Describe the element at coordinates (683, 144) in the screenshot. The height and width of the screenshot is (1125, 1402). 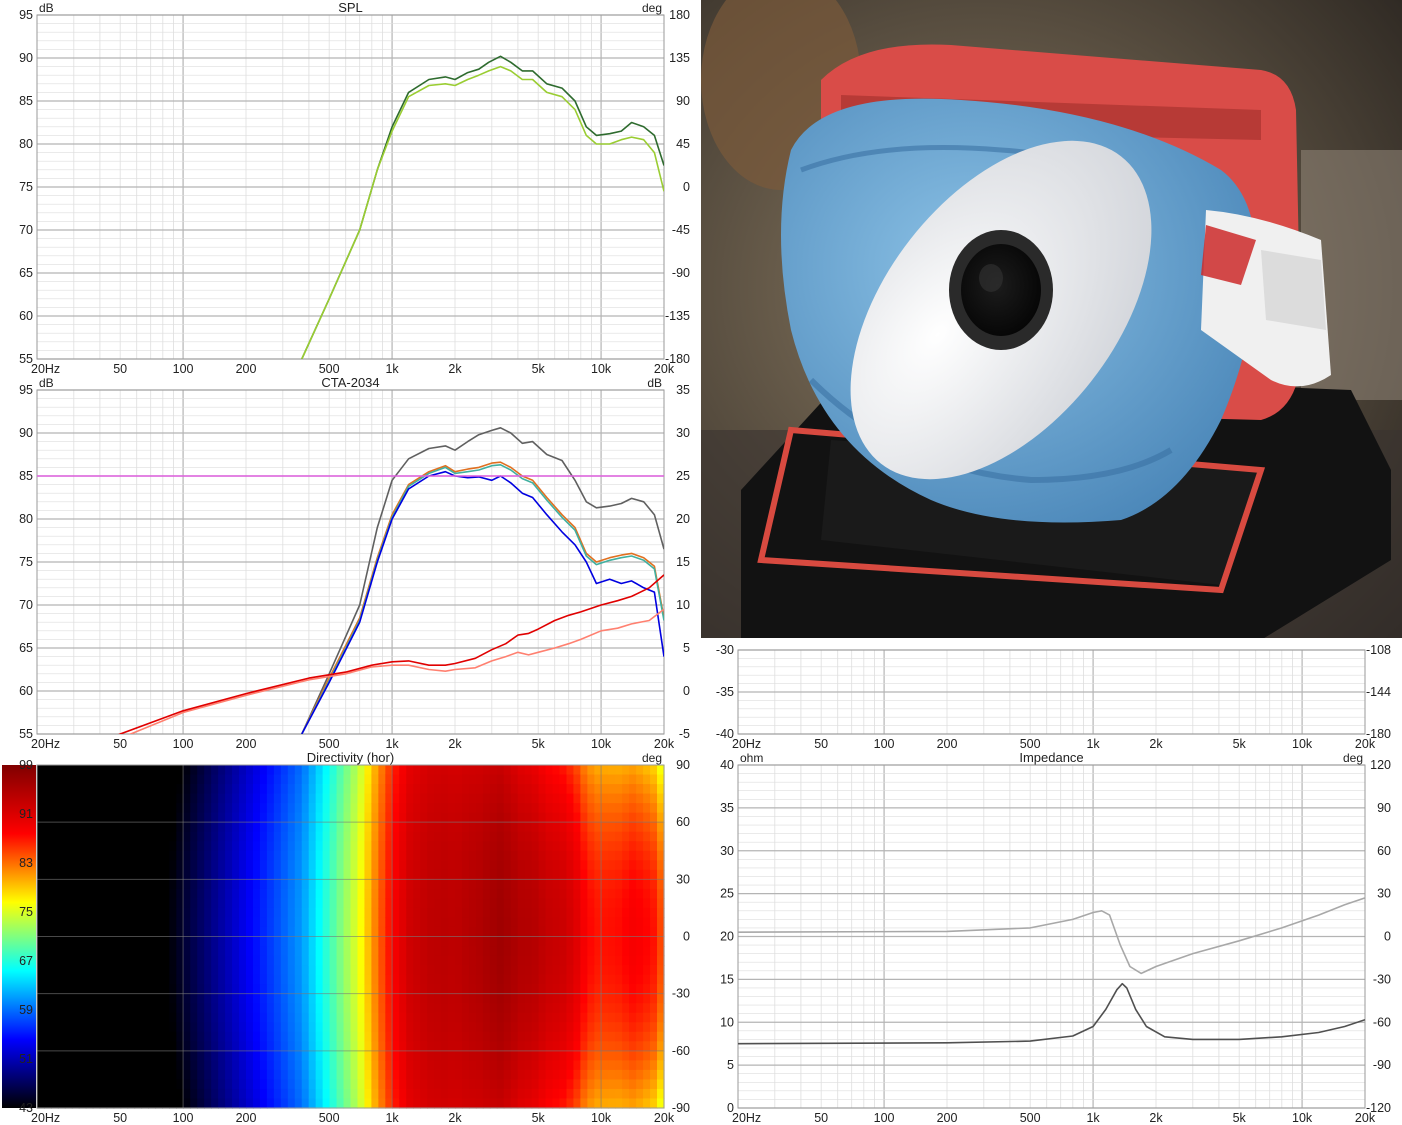
I see `right-tick-label: 45` at that location.